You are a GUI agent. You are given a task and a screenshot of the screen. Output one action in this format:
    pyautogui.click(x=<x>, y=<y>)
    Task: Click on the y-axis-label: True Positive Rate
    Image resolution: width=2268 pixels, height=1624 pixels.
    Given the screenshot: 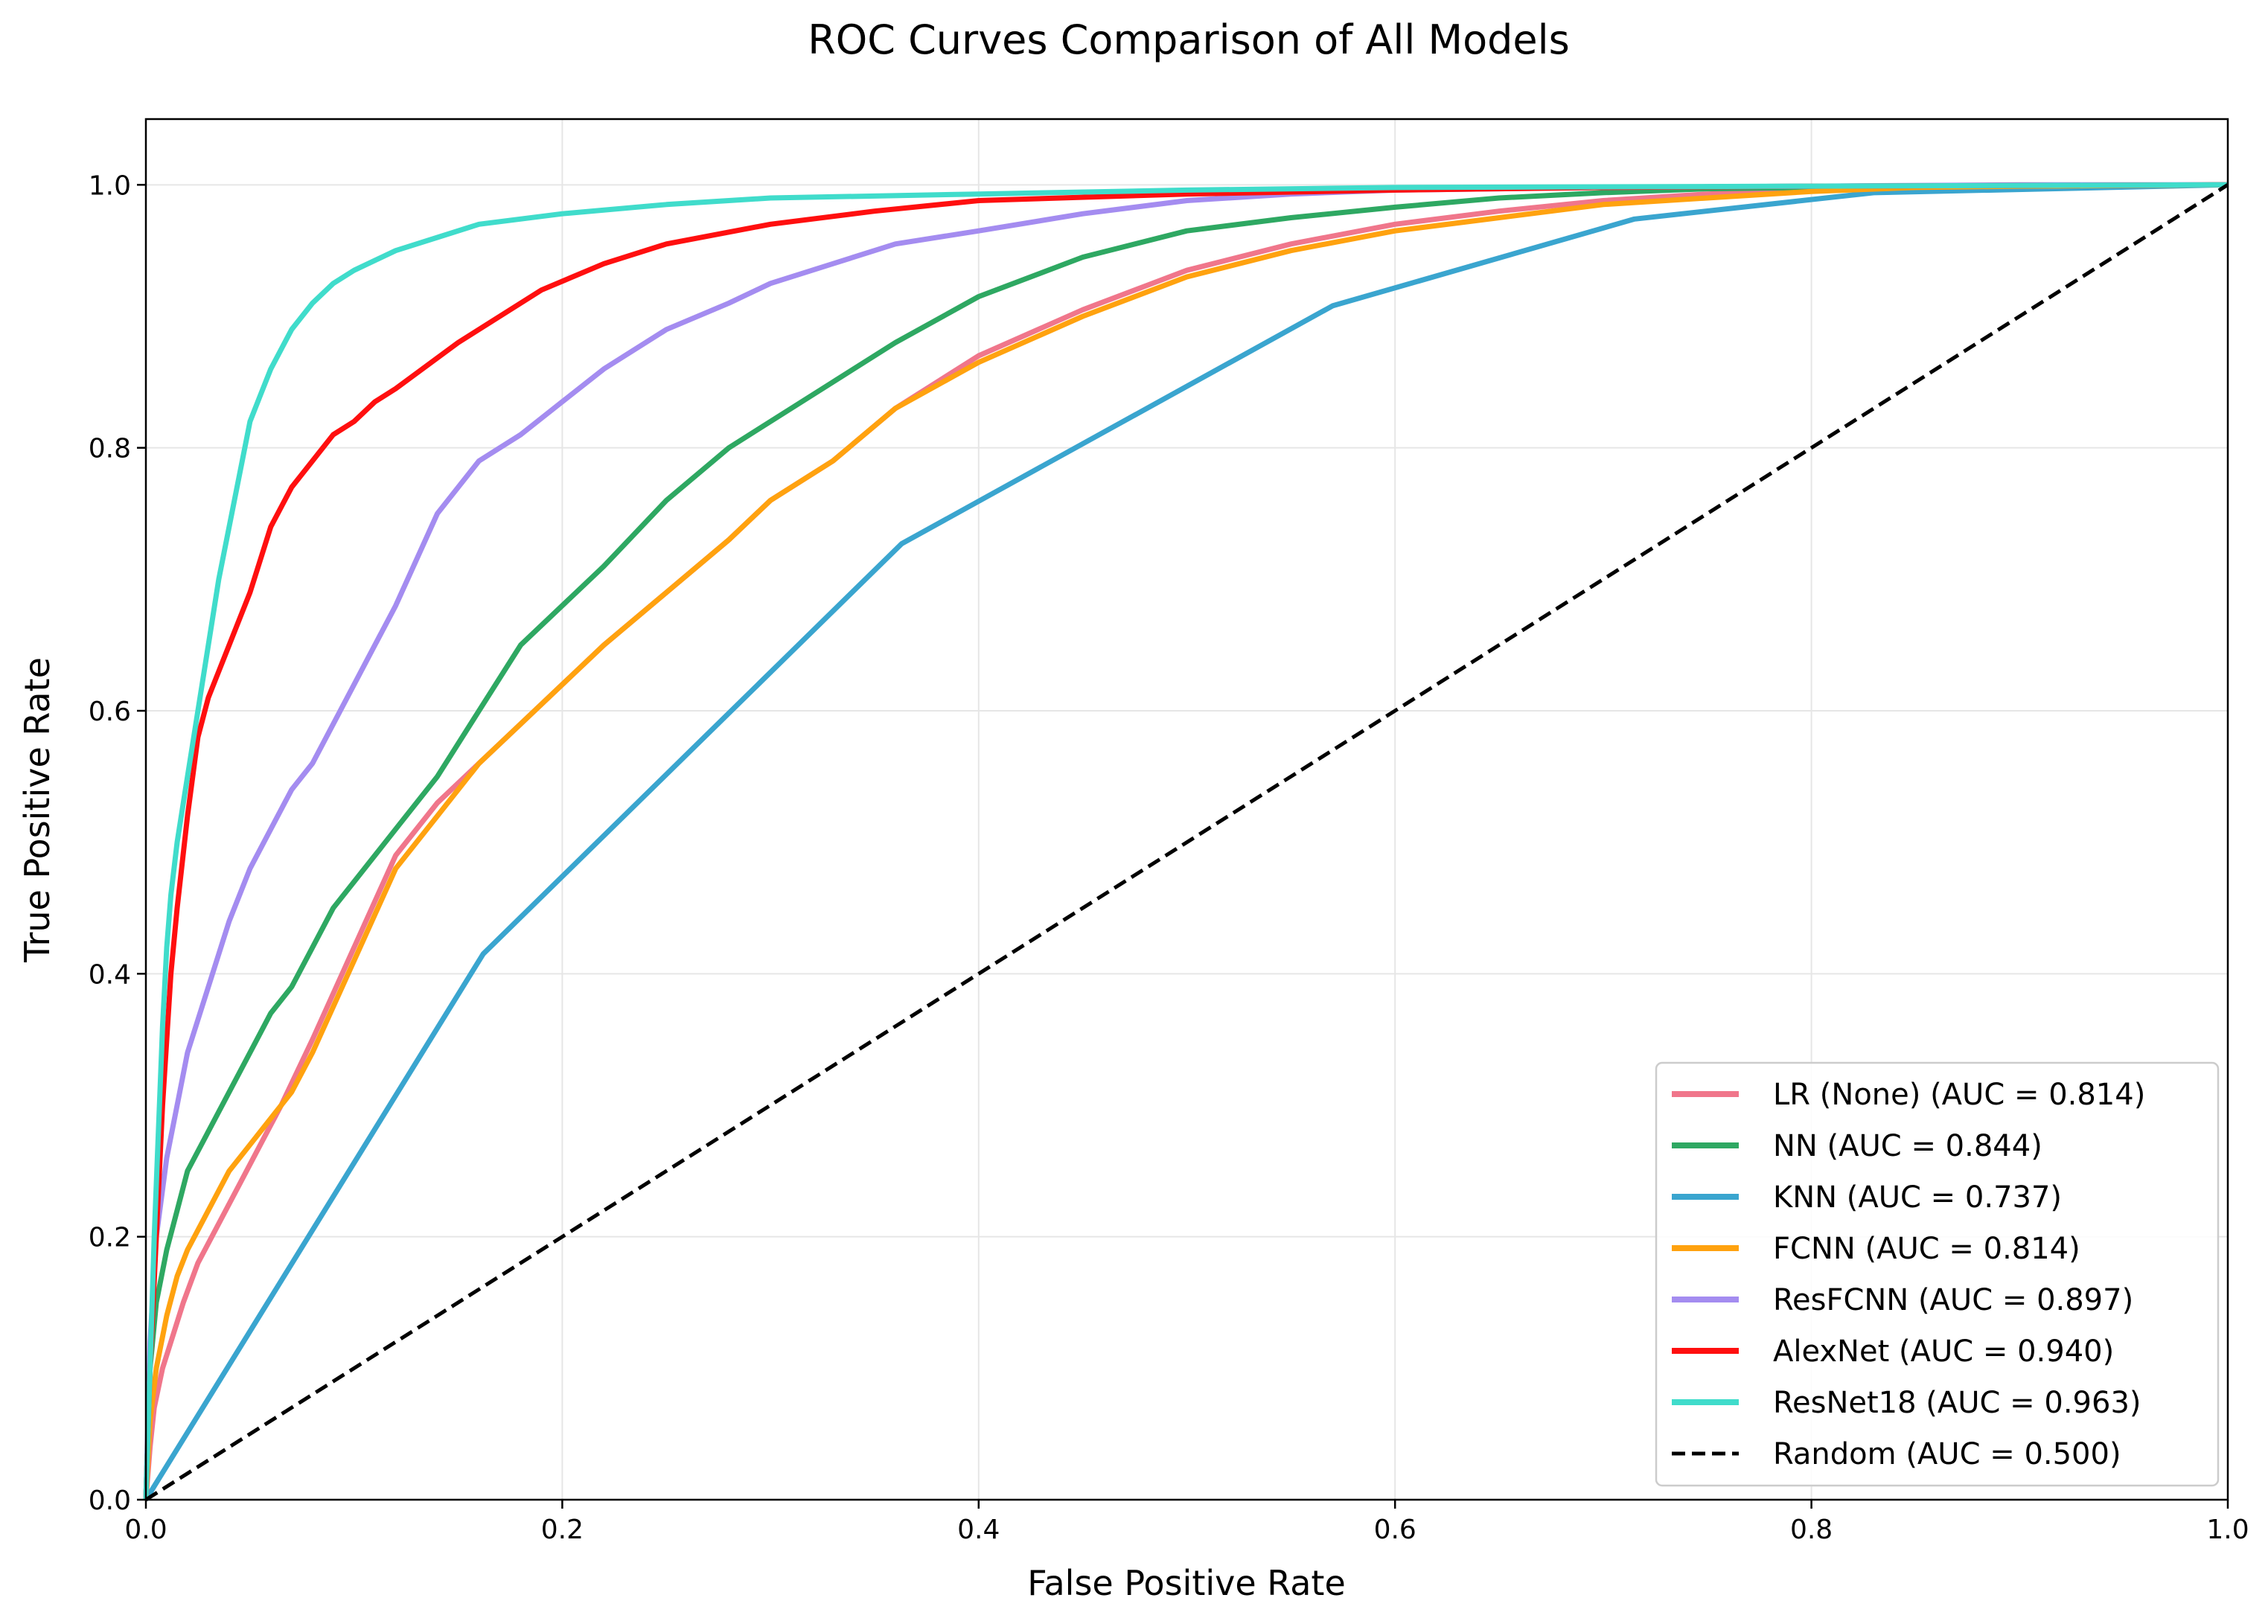 What is the action you would take?
    pyautogui.click(x=37, y=810)
    